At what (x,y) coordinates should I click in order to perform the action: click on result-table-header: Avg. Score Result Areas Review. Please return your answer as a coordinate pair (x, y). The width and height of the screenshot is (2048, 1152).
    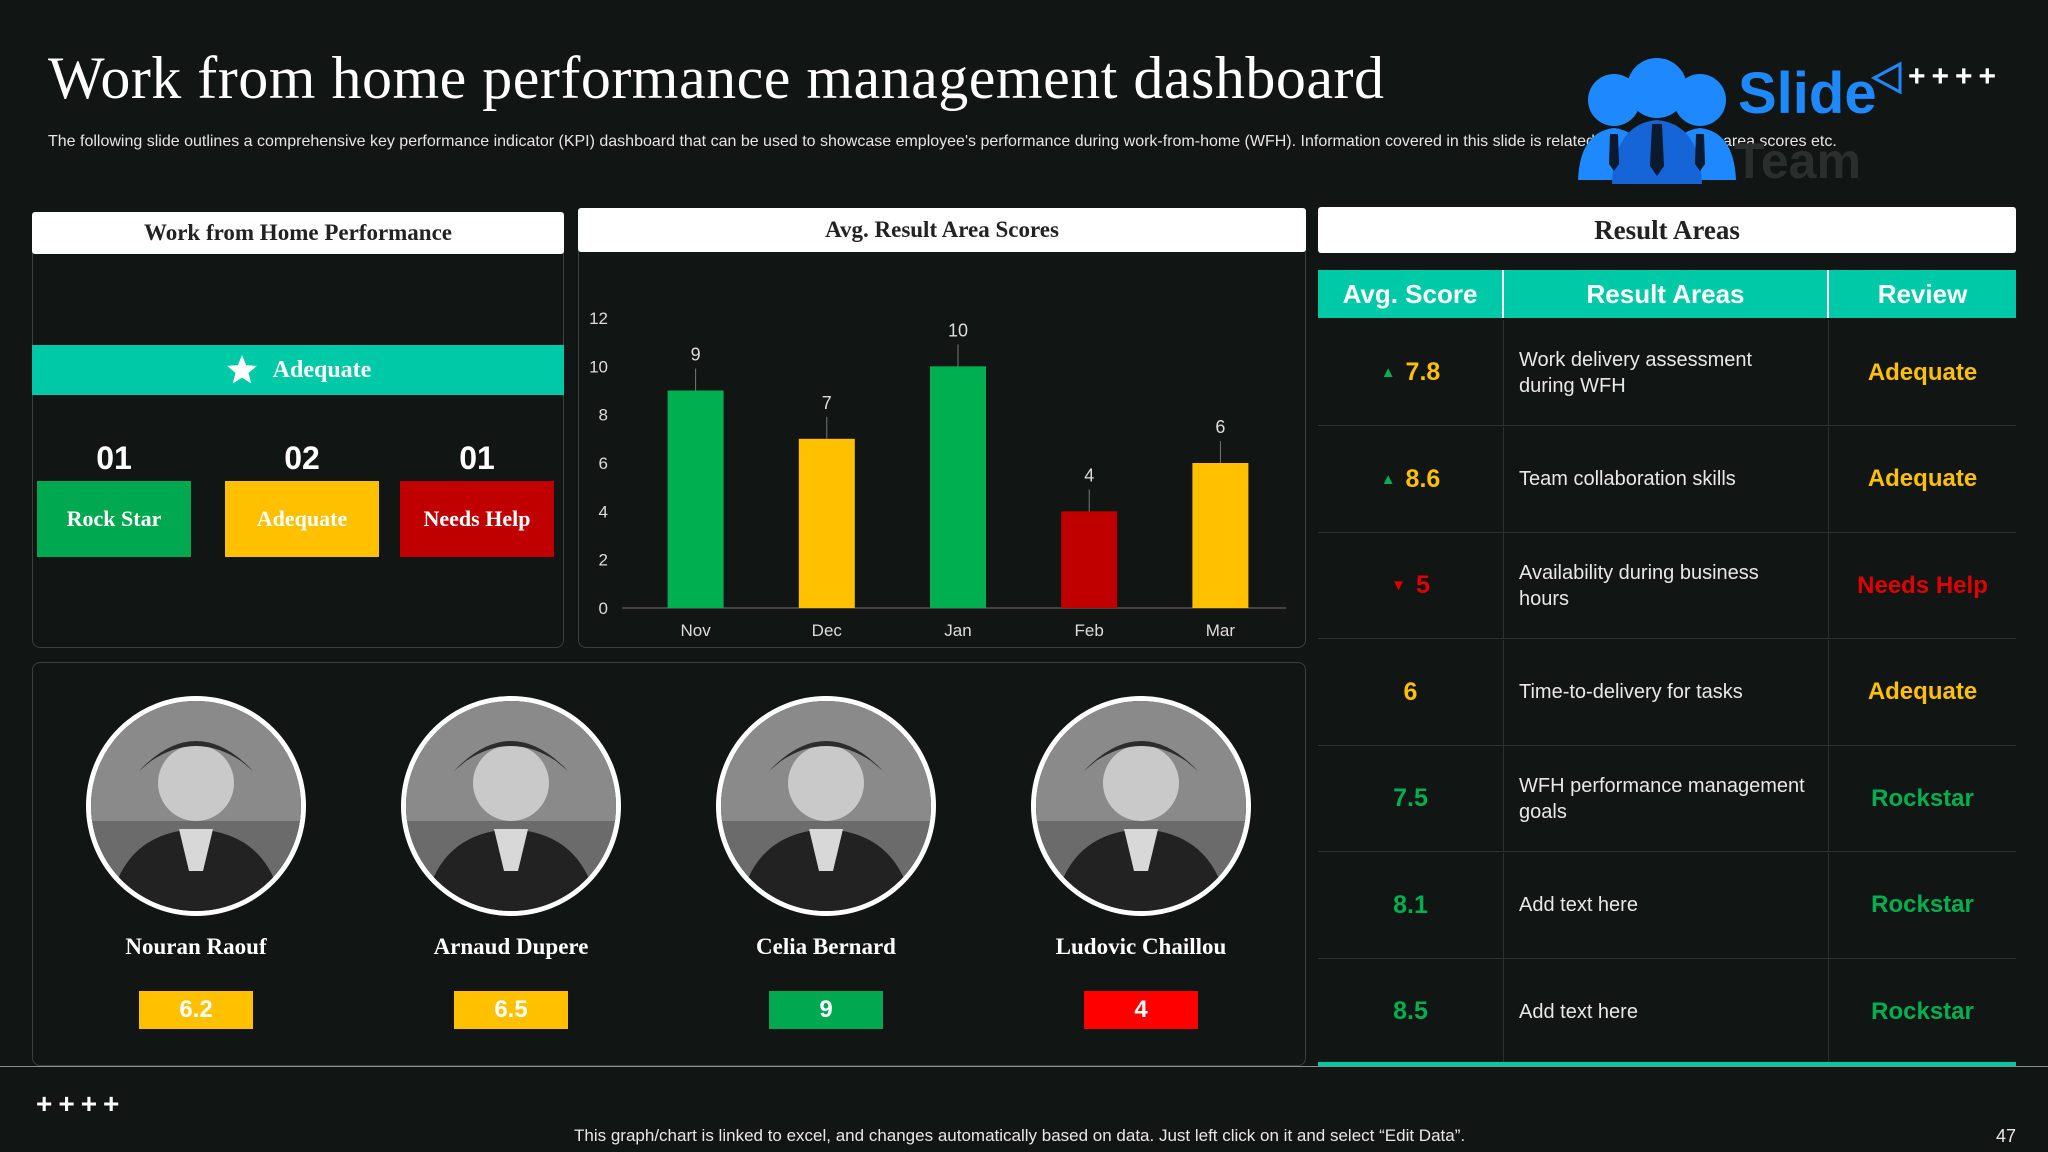
    Looking at the image, I should click on (1667, 294).